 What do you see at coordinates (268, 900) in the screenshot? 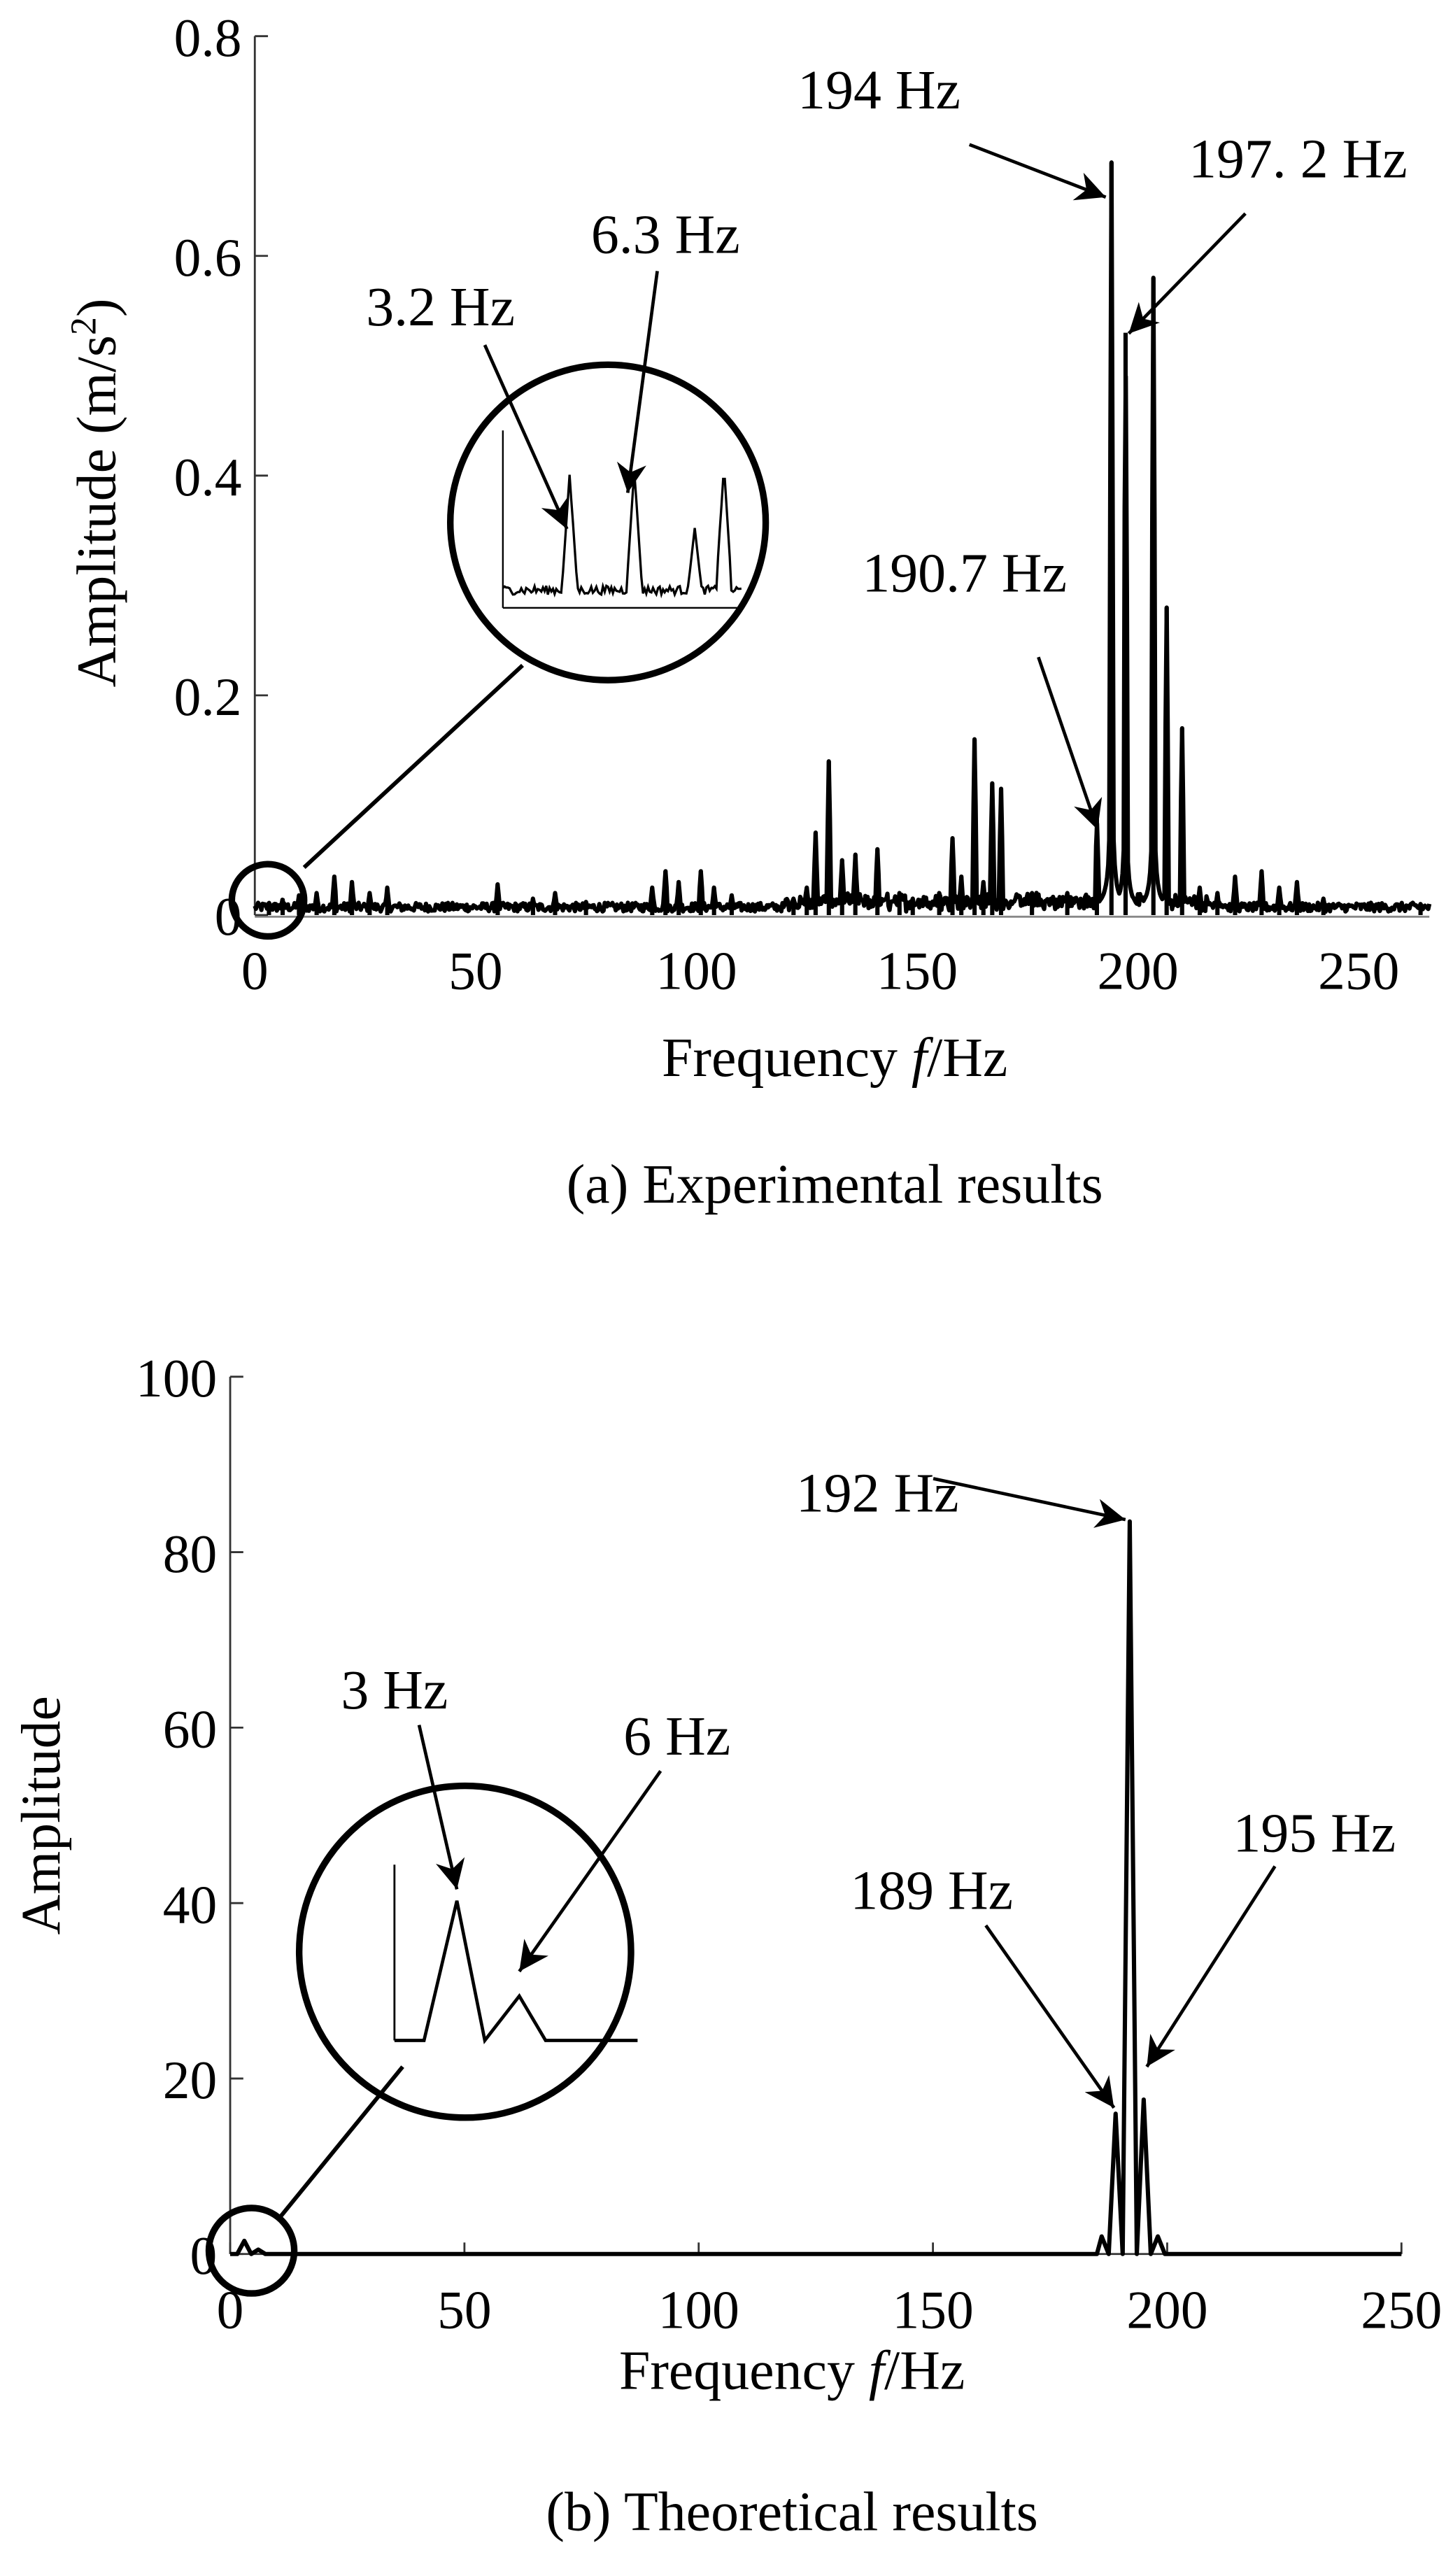
I see `chart-a-zoom-marker` at bounding box center [268, 900].